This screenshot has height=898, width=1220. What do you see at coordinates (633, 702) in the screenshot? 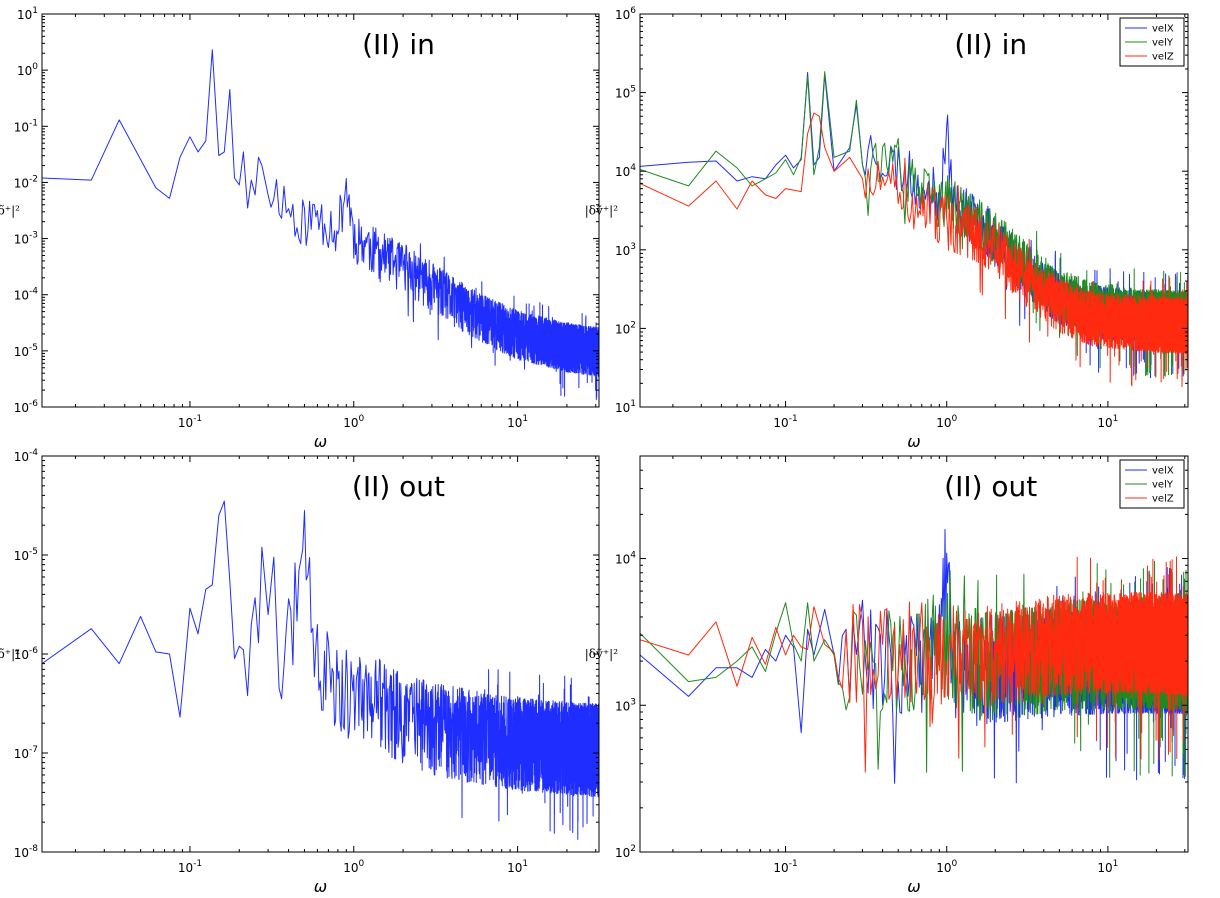
I see `y-tick-label-exp: 3` at bounding box center [633, 702].